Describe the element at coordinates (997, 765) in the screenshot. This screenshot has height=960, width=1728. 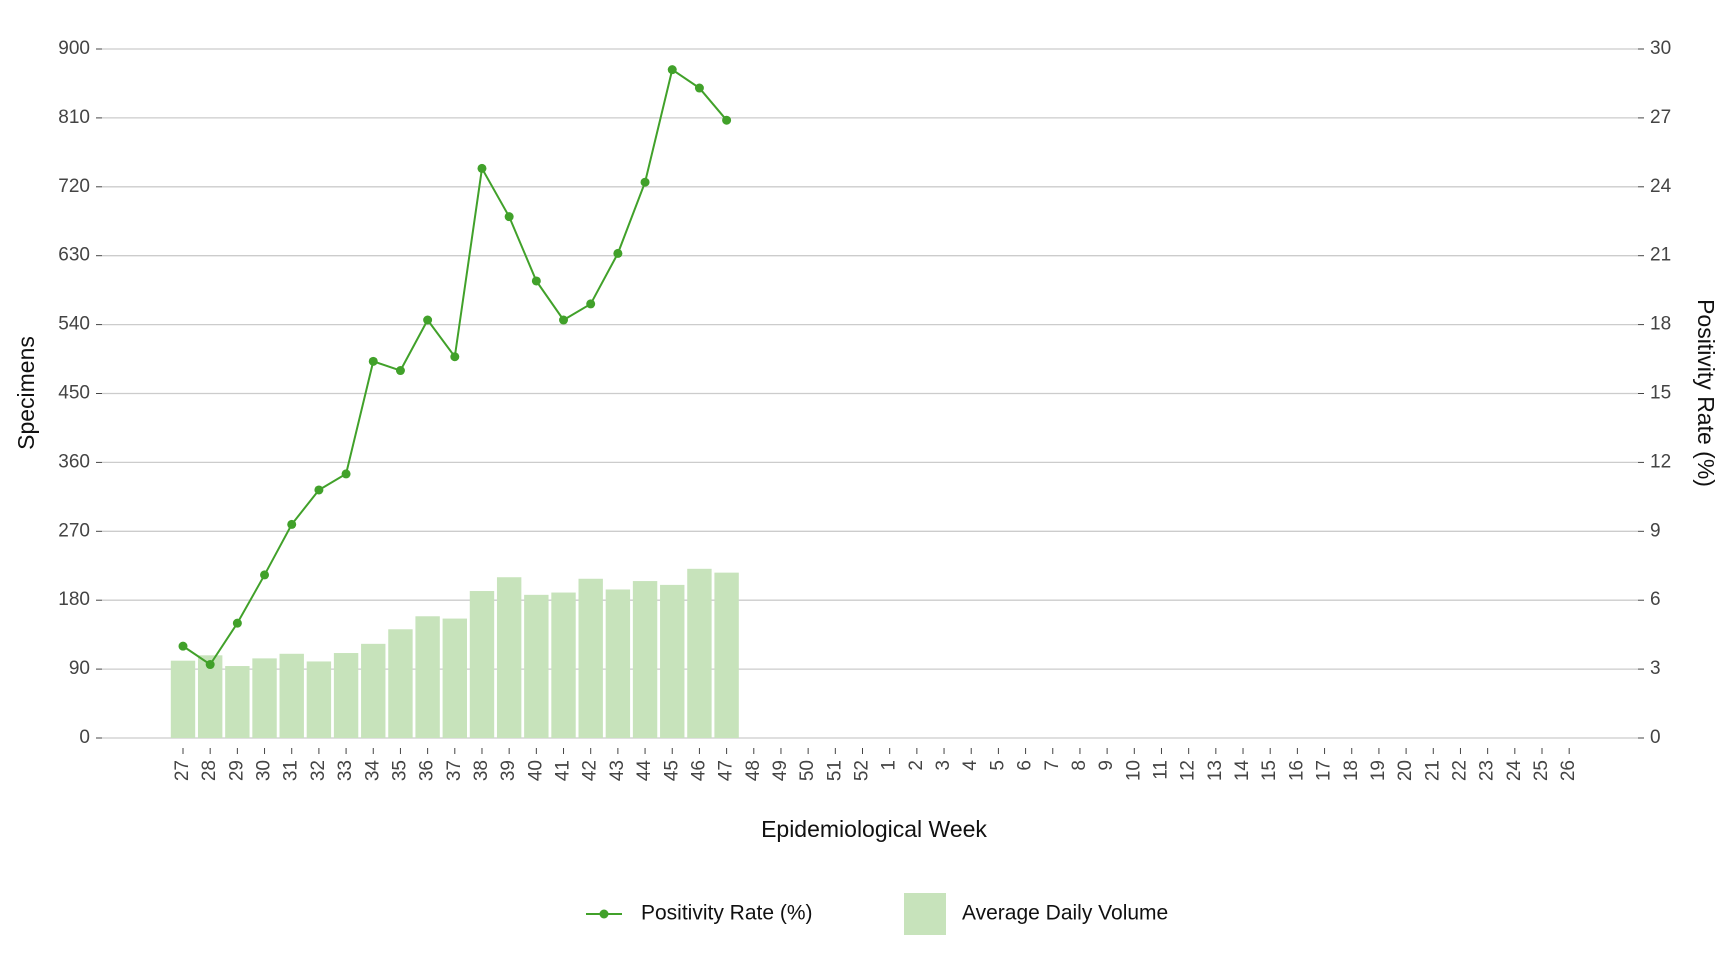
I see `x-tick-label: 5` at that location.